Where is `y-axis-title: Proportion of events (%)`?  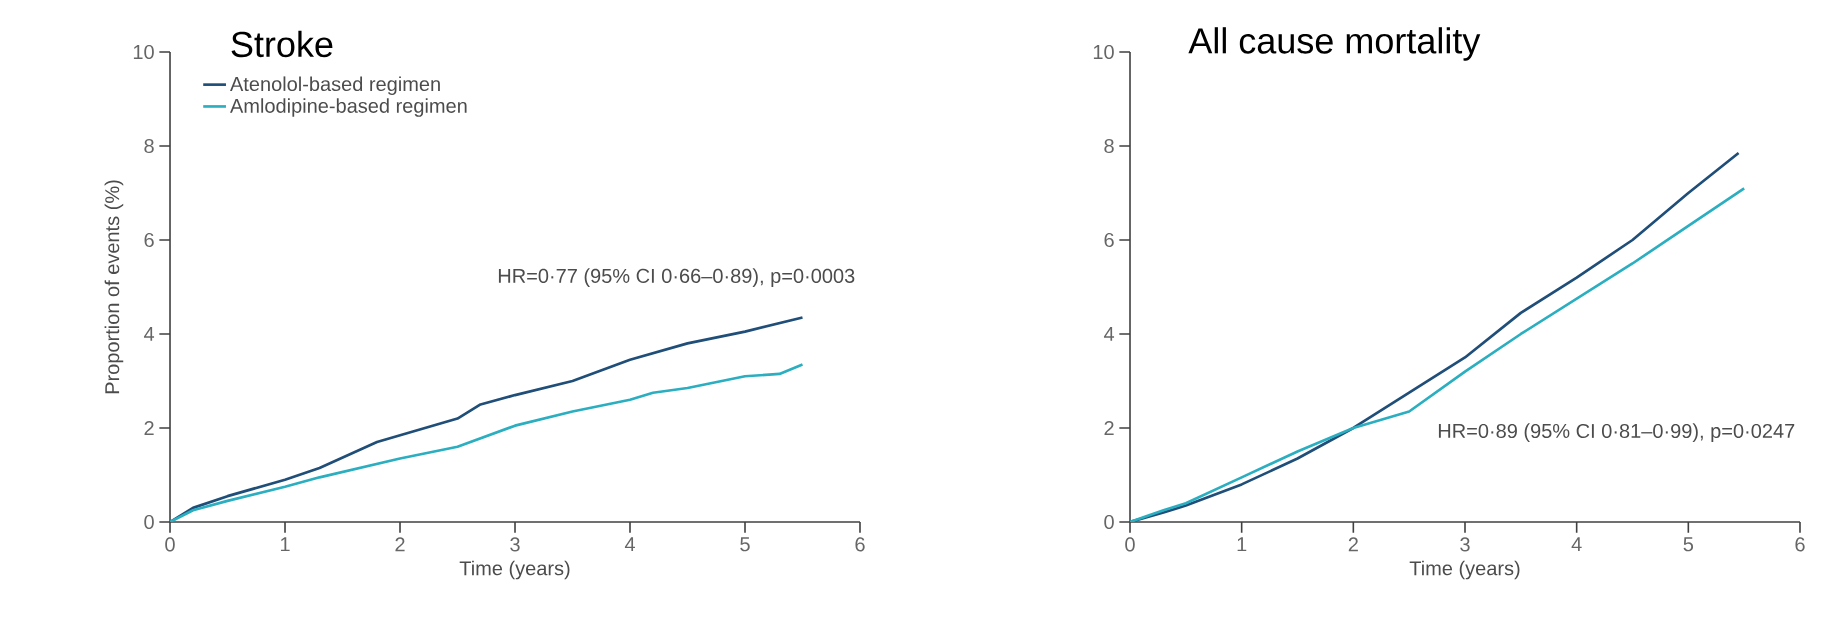 y-axis-title: Proportion of events (%) is located at coordinates (114, 287).